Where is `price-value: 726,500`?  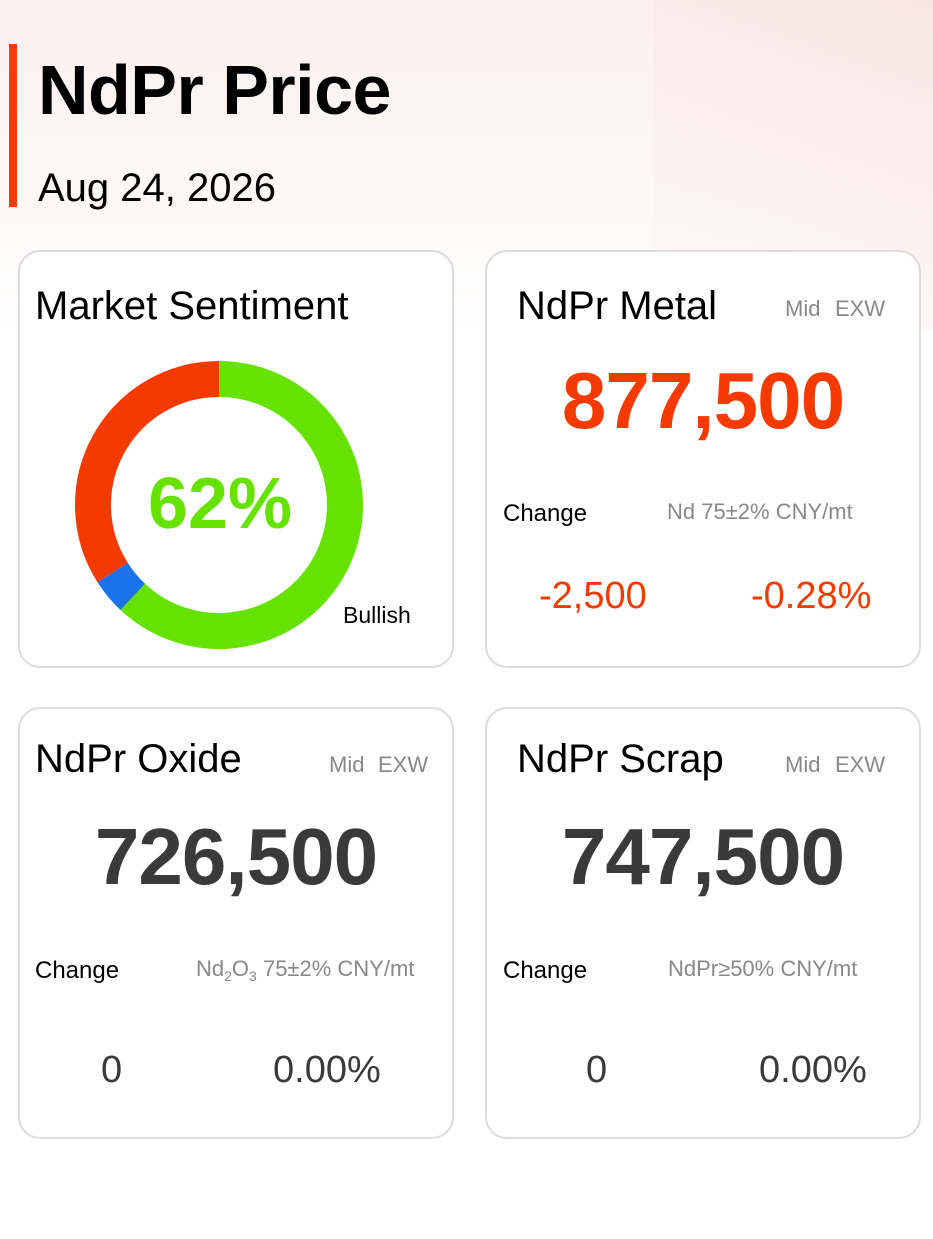
price-value: 726,500 is located at coordinates (236, 856).